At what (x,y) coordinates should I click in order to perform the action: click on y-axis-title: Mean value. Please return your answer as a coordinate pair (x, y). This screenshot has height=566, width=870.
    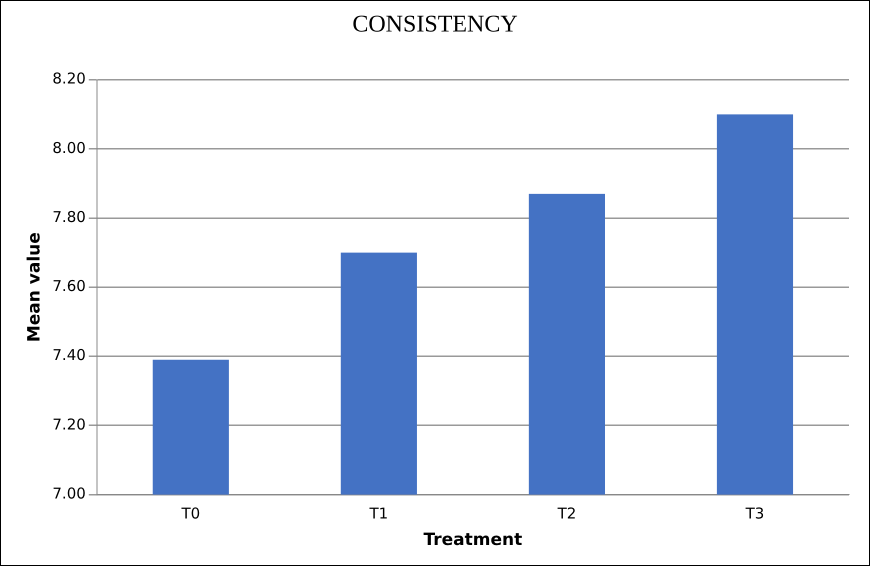
    Looking at the image, I should click on (34, 287).